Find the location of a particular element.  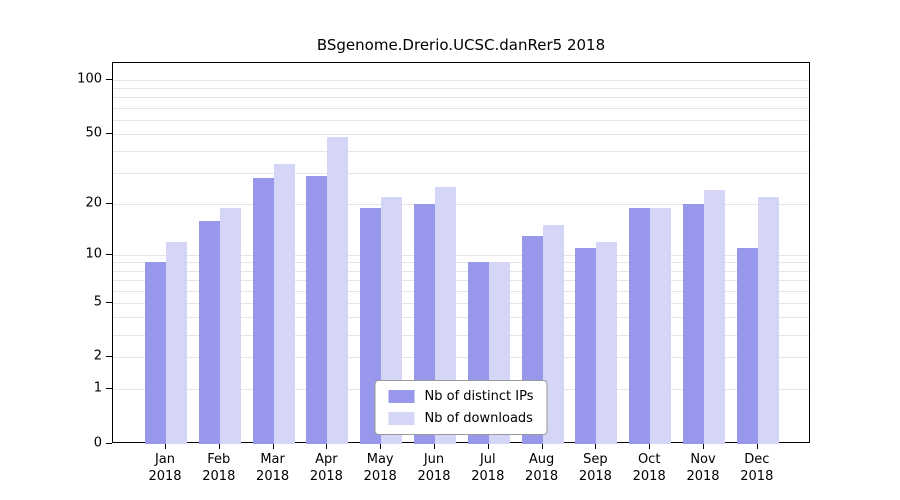

x-tick-month: Feb is located at coordinates (219, 459).